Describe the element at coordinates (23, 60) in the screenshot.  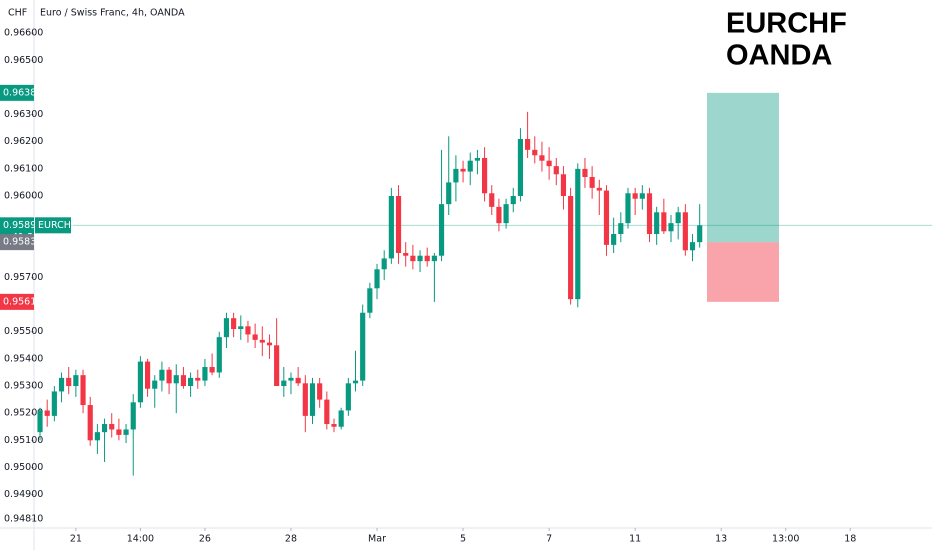
I see `y-tick-label: 0.96500` at that location.